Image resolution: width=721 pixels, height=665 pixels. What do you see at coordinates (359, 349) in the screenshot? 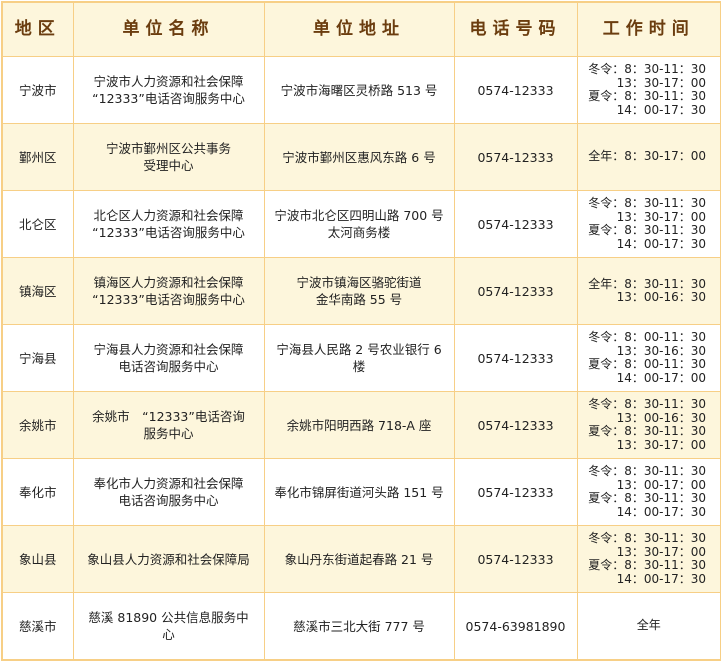
I see `address-line: 宁海县人民路 2 号农业银行 6` at bounding box center [359, 349].